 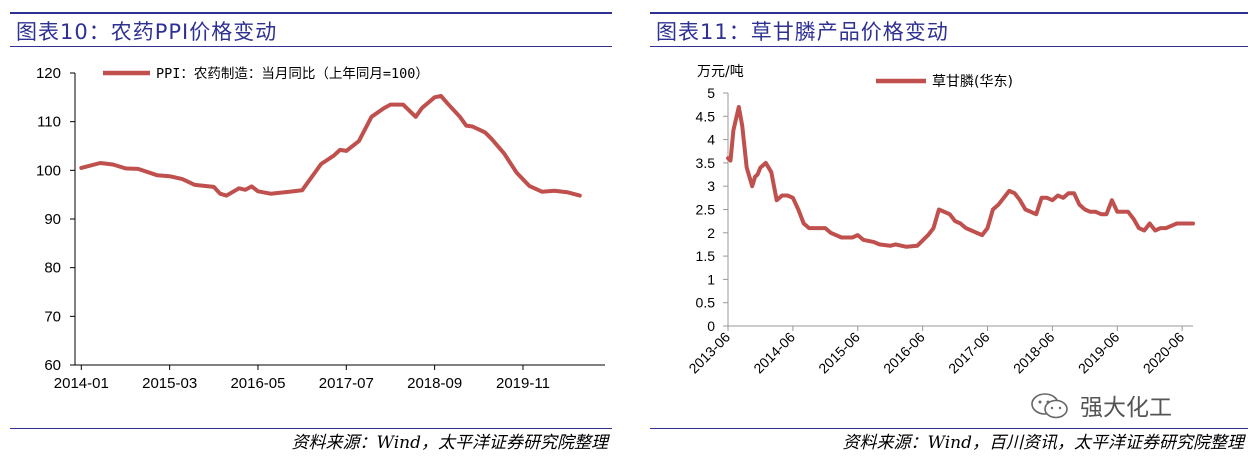 What do you see at coordinates (720, 72) in the screenshot?
I see `y-axis-unit: 万元/吨` at bounding box center [720, 72].